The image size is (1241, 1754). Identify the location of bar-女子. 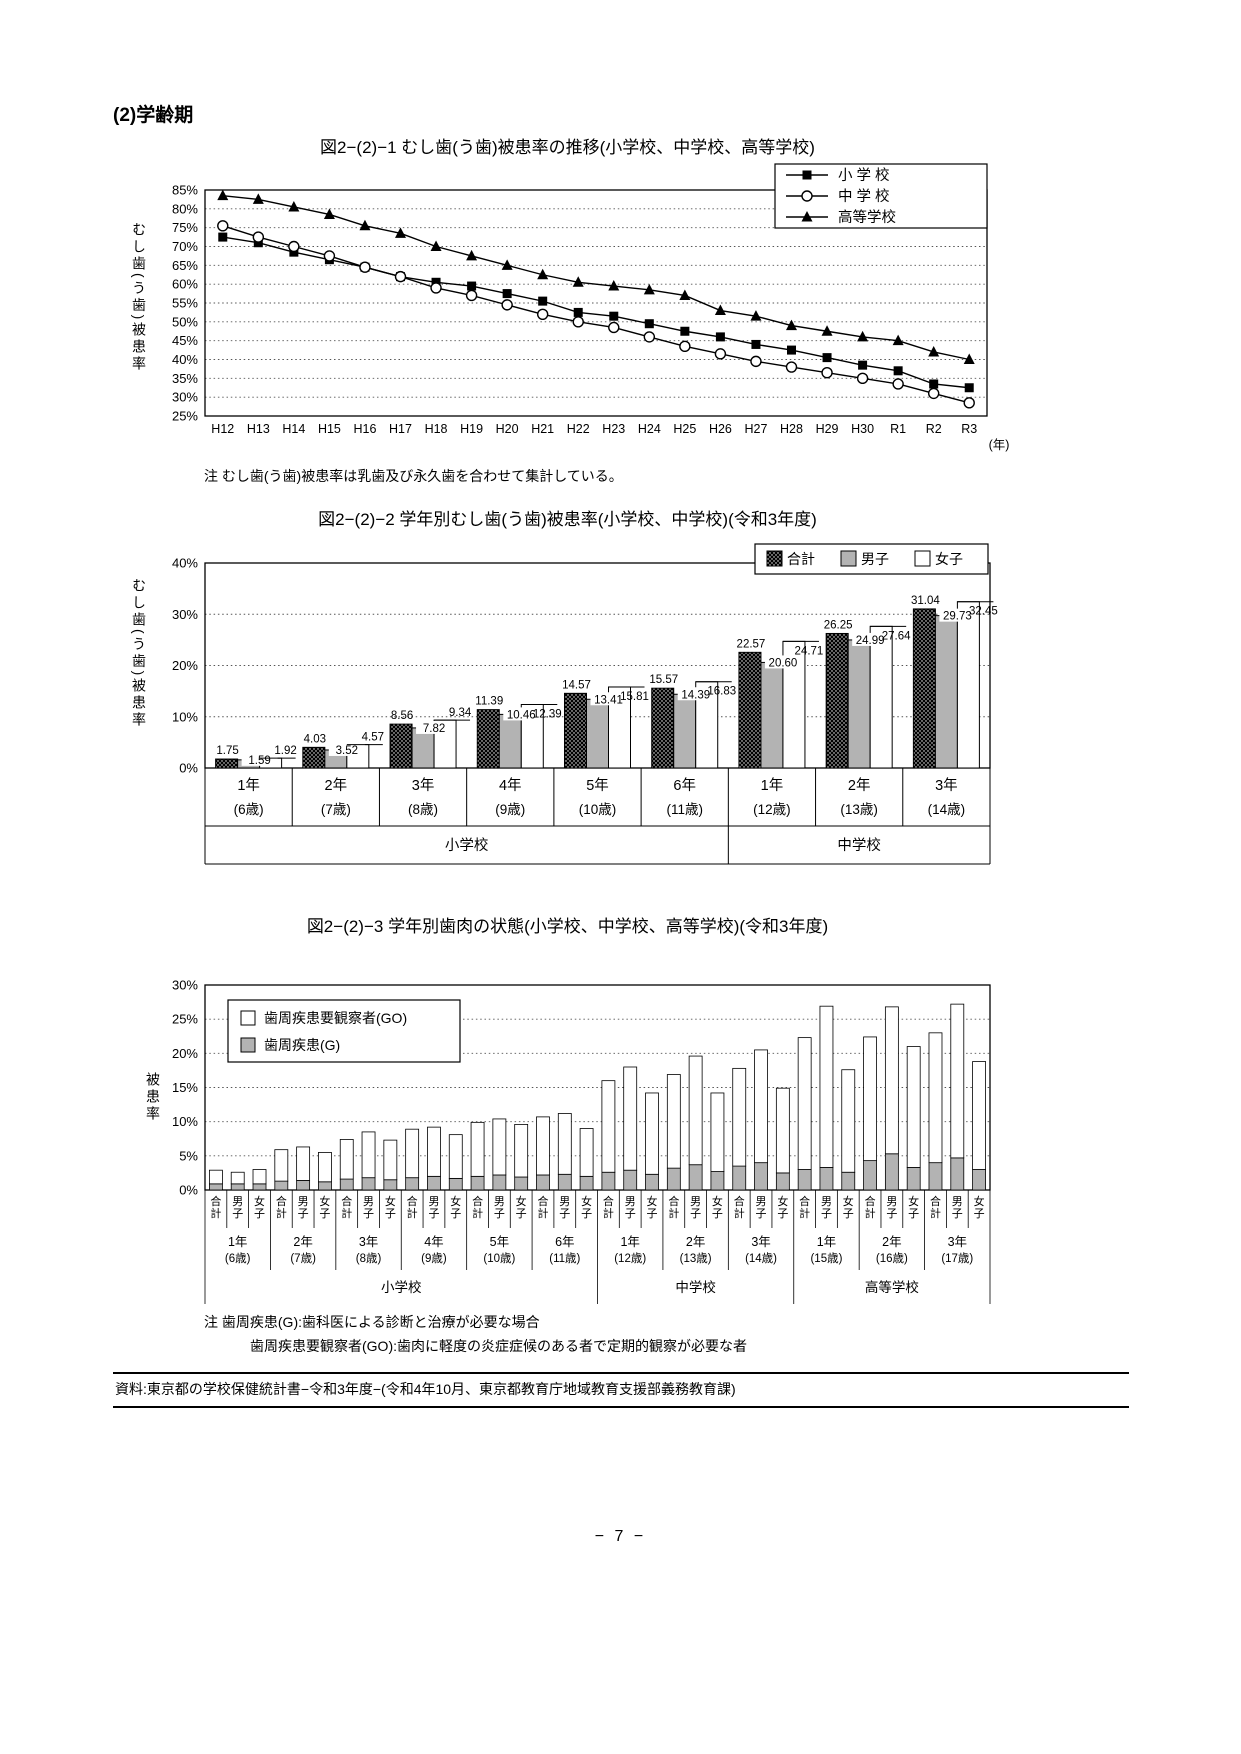
(968, 685).